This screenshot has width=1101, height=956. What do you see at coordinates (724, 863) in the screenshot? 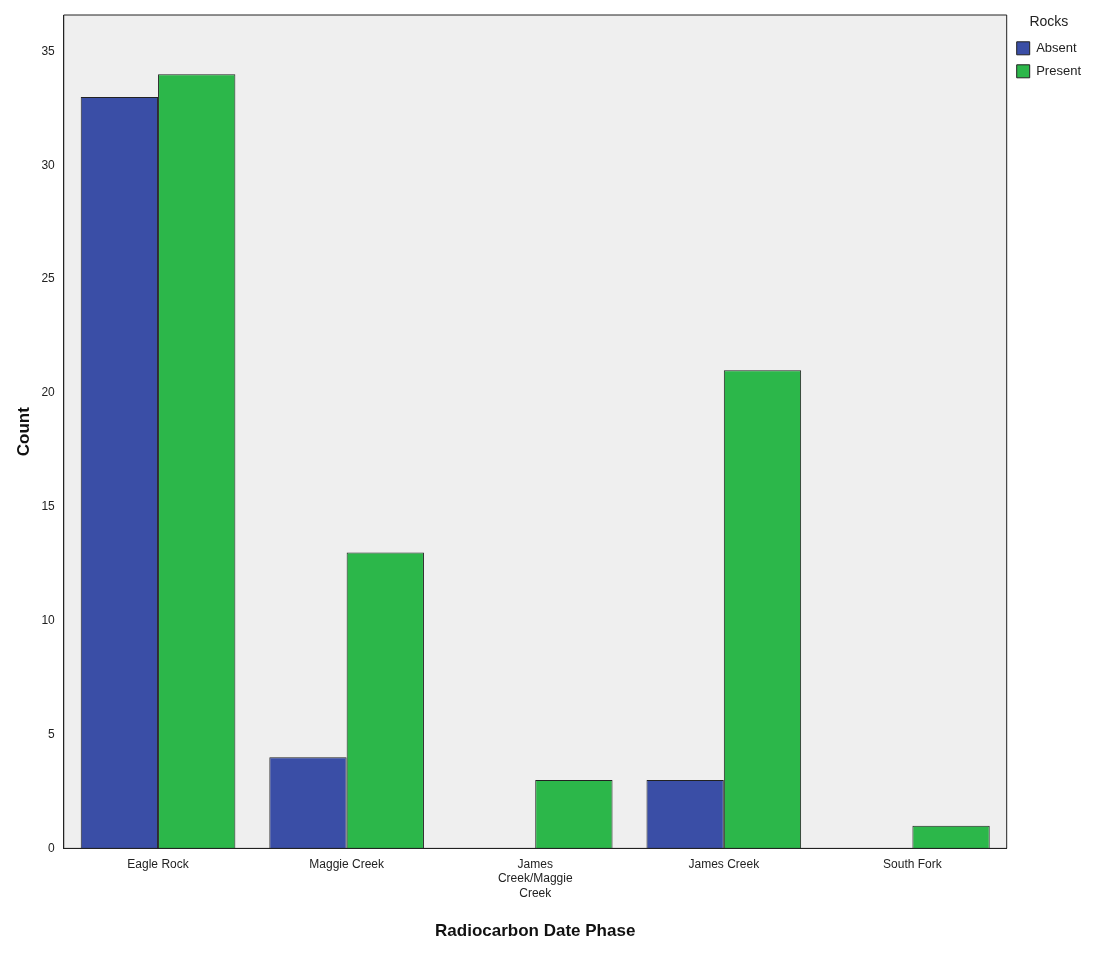
I see `x-tick-label: James Creek` at bounding box center [724, 863].